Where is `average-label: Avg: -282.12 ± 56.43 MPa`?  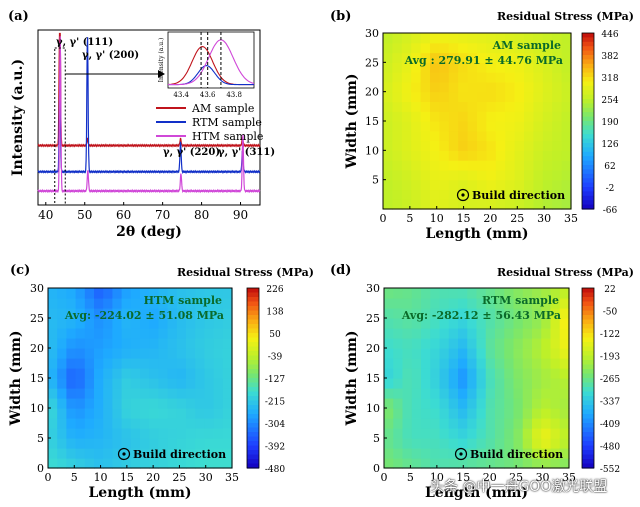
average-label: Avg: -282.12 ± 56.43 MPa is located at coordinates (481, 315).